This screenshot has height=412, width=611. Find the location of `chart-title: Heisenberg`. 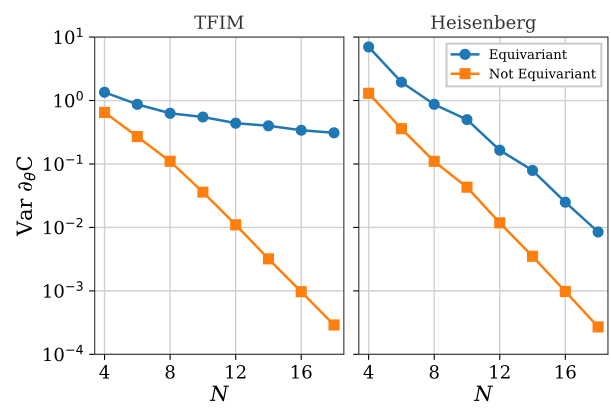

chart-title: Heisenberg is located at coordinates (483, 24).